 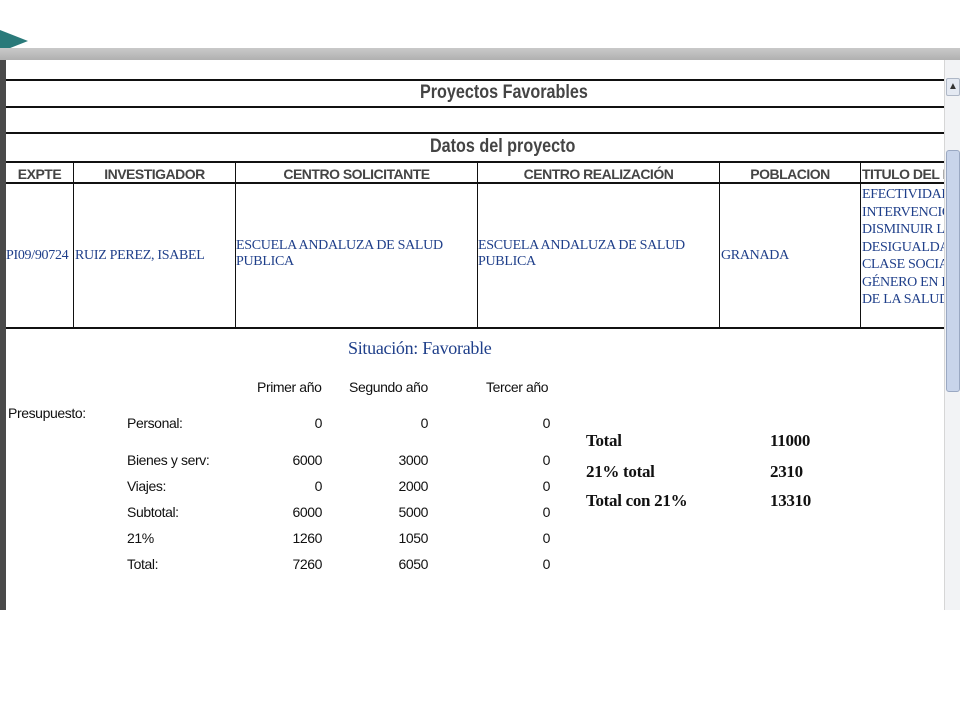 What do you see at coordinates (420, 348) in the screenshot?
I see `status-text: Situación: Favorable` at bounding box center [420, 348].